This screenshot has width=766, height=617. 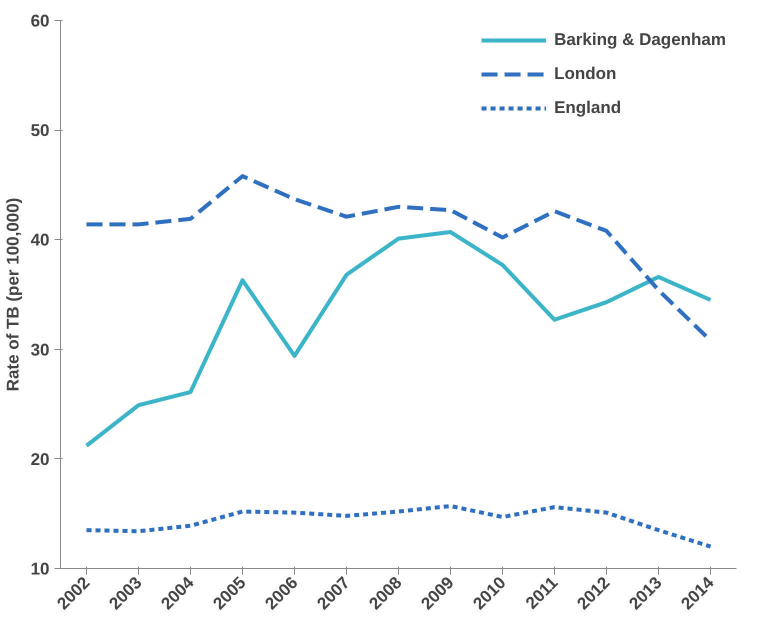 What do you see at coordinates (40, 350) in the screenshot?
I see `y-tick-label: 30` at bounding box center [40, 350].